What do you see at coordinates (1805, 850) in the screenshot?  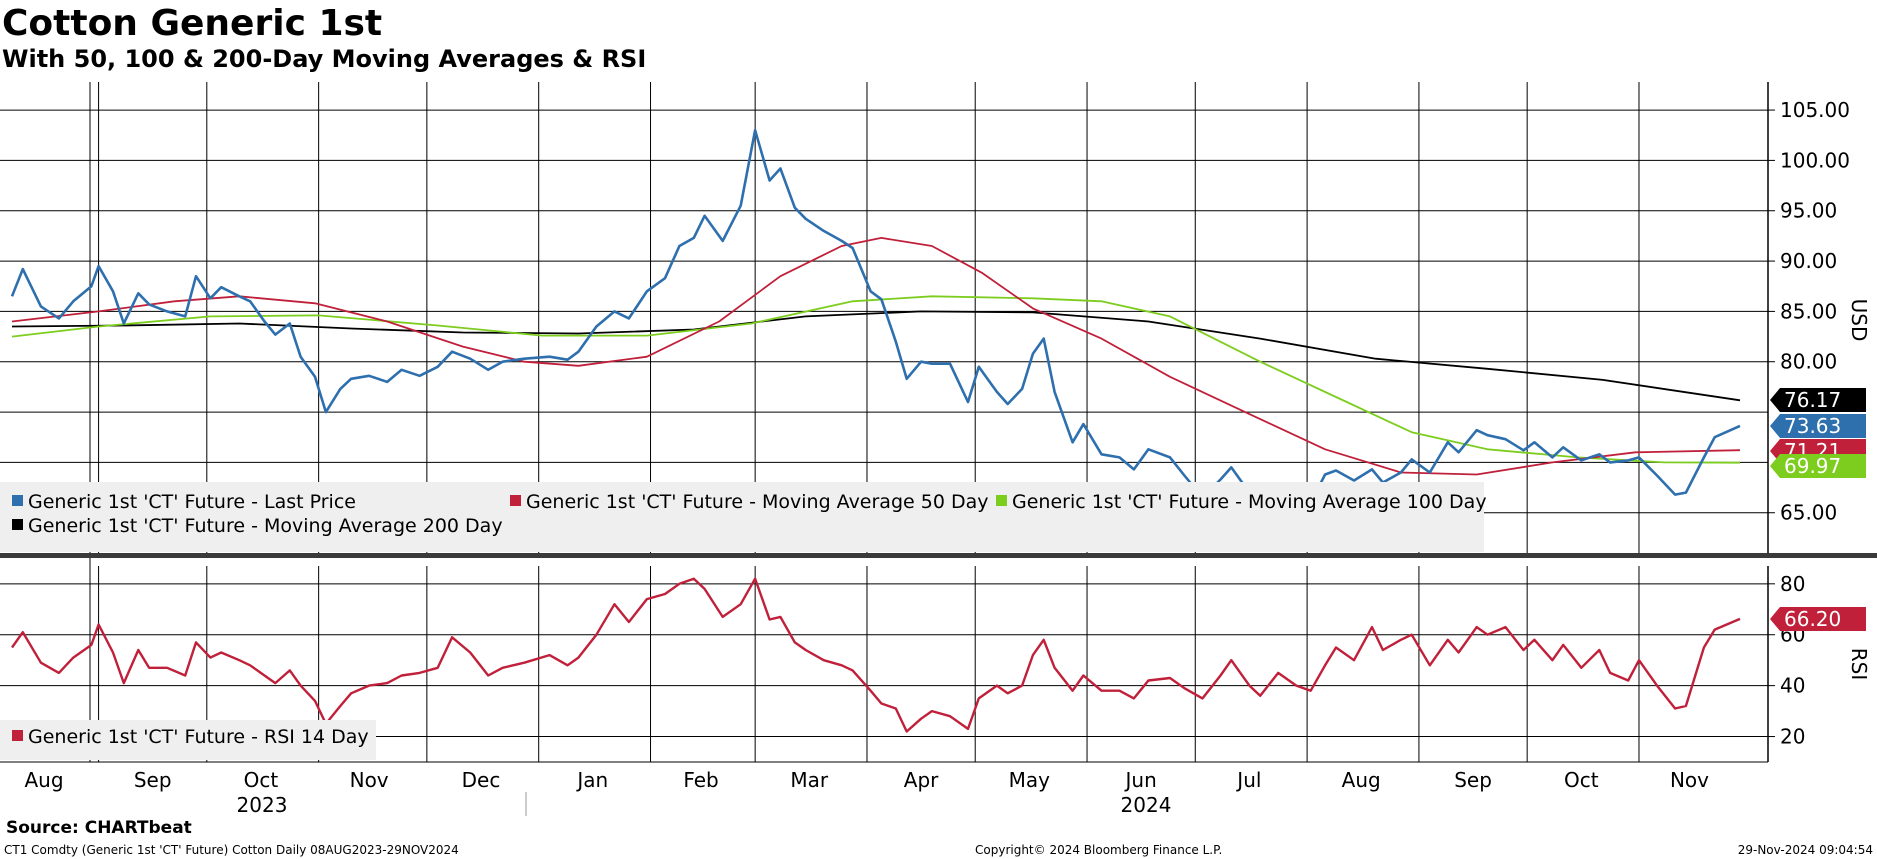 I see `footer-timestamp: 29-Nov-2024 09:04:54` at bounding box center [1805, 850].